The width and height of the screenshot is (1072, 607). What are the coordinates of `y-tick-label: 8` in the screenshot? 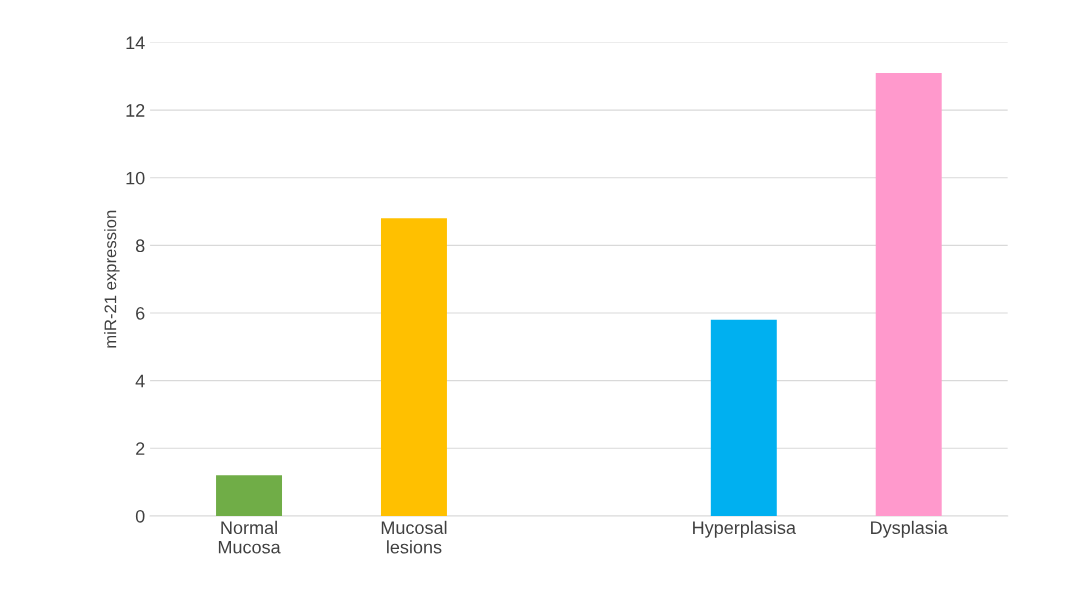 It's located at (140, 246).